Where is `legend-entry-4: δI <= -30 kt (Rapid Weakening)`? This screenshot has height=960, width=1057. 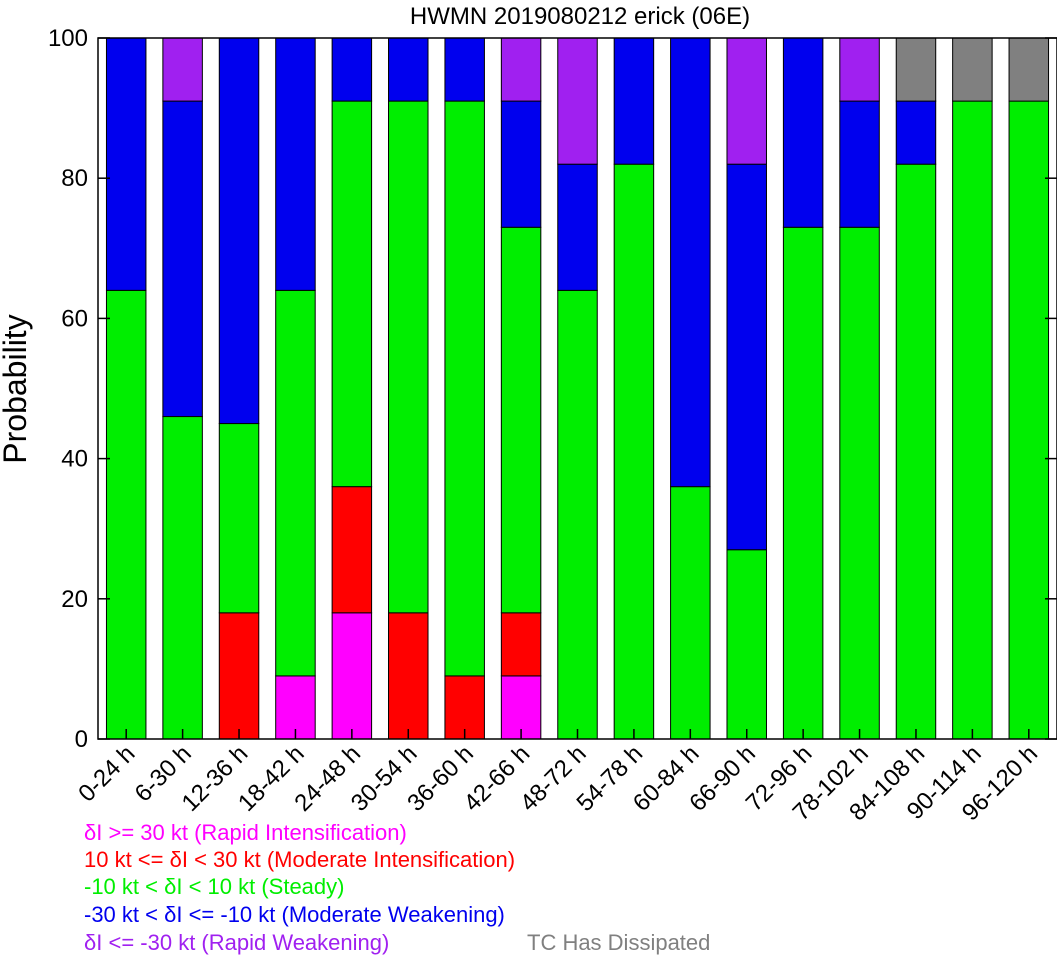 legend-entry-4: δI <= -30 kt (Rapid Weakening) is located at coordinates (236, 942).